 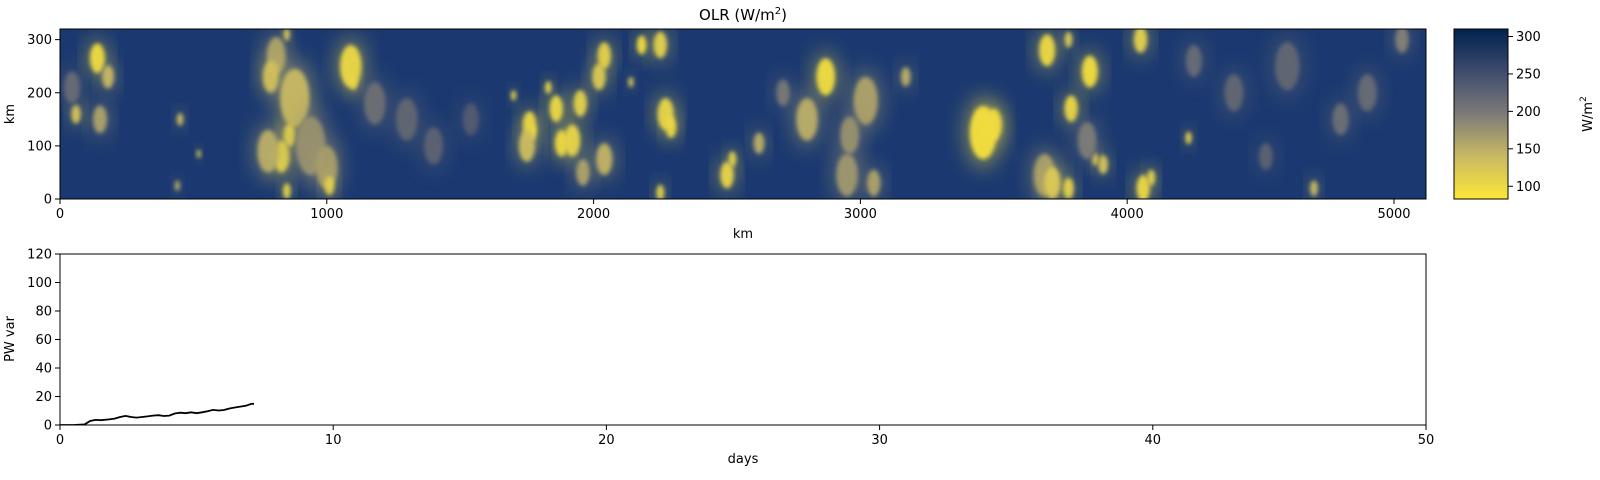 I want to click on heatmap-x-tick-label: 1000, so click(x=326, y=214).